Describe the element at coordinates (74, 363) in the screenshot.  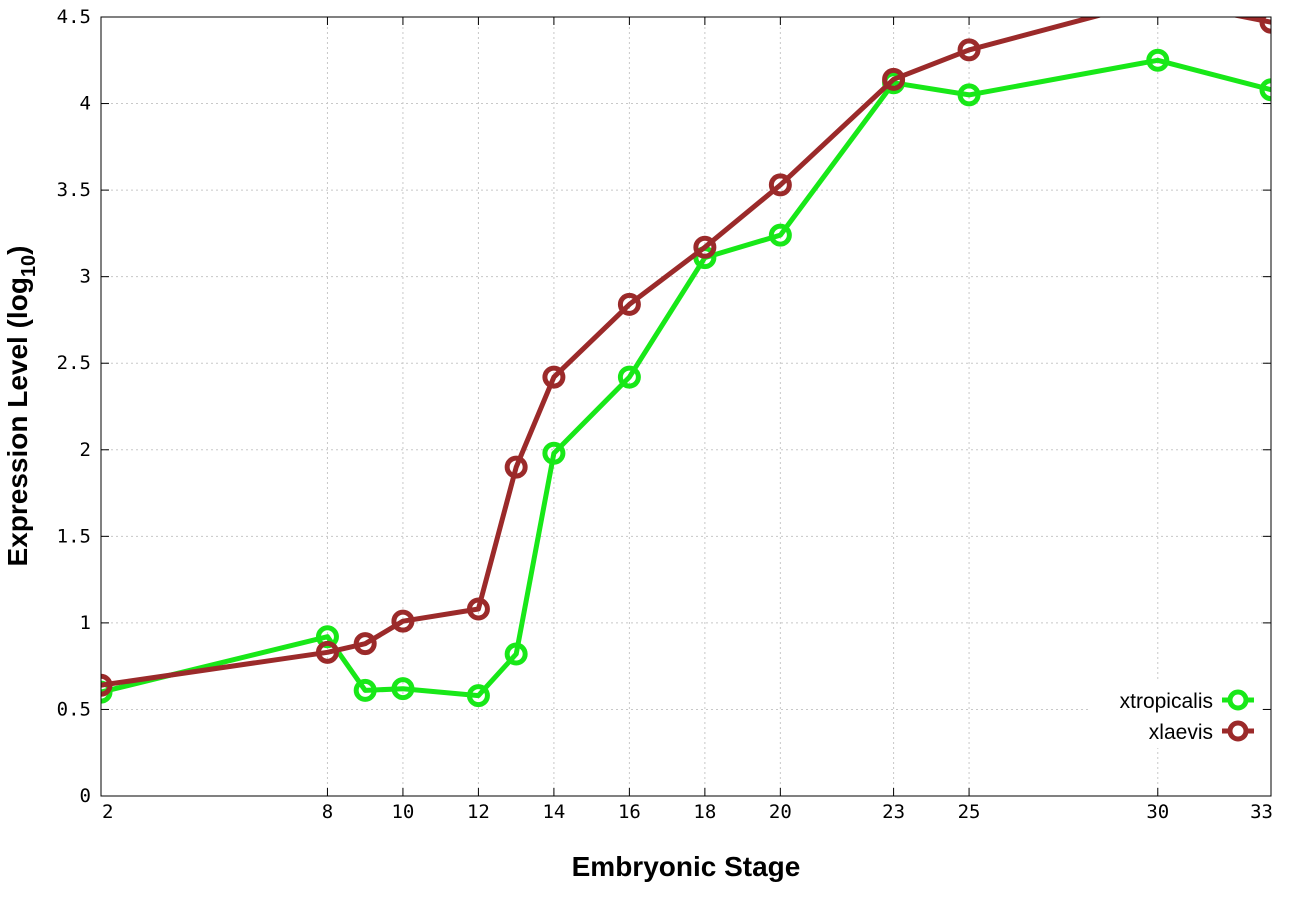
I see `y-tick-label-2-5: 2.5` at that location.